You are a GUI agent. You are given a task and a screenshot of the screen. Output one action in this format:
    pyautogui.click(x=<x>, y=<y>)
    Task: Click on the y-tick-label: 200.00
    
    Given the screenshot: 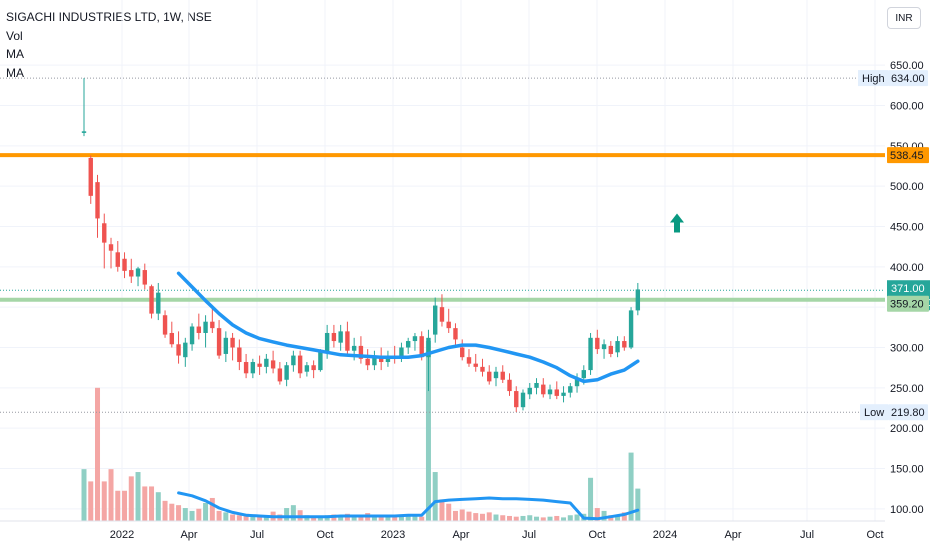 What is the action you would take?
    pyautogui.click(x=907, y=429)
    